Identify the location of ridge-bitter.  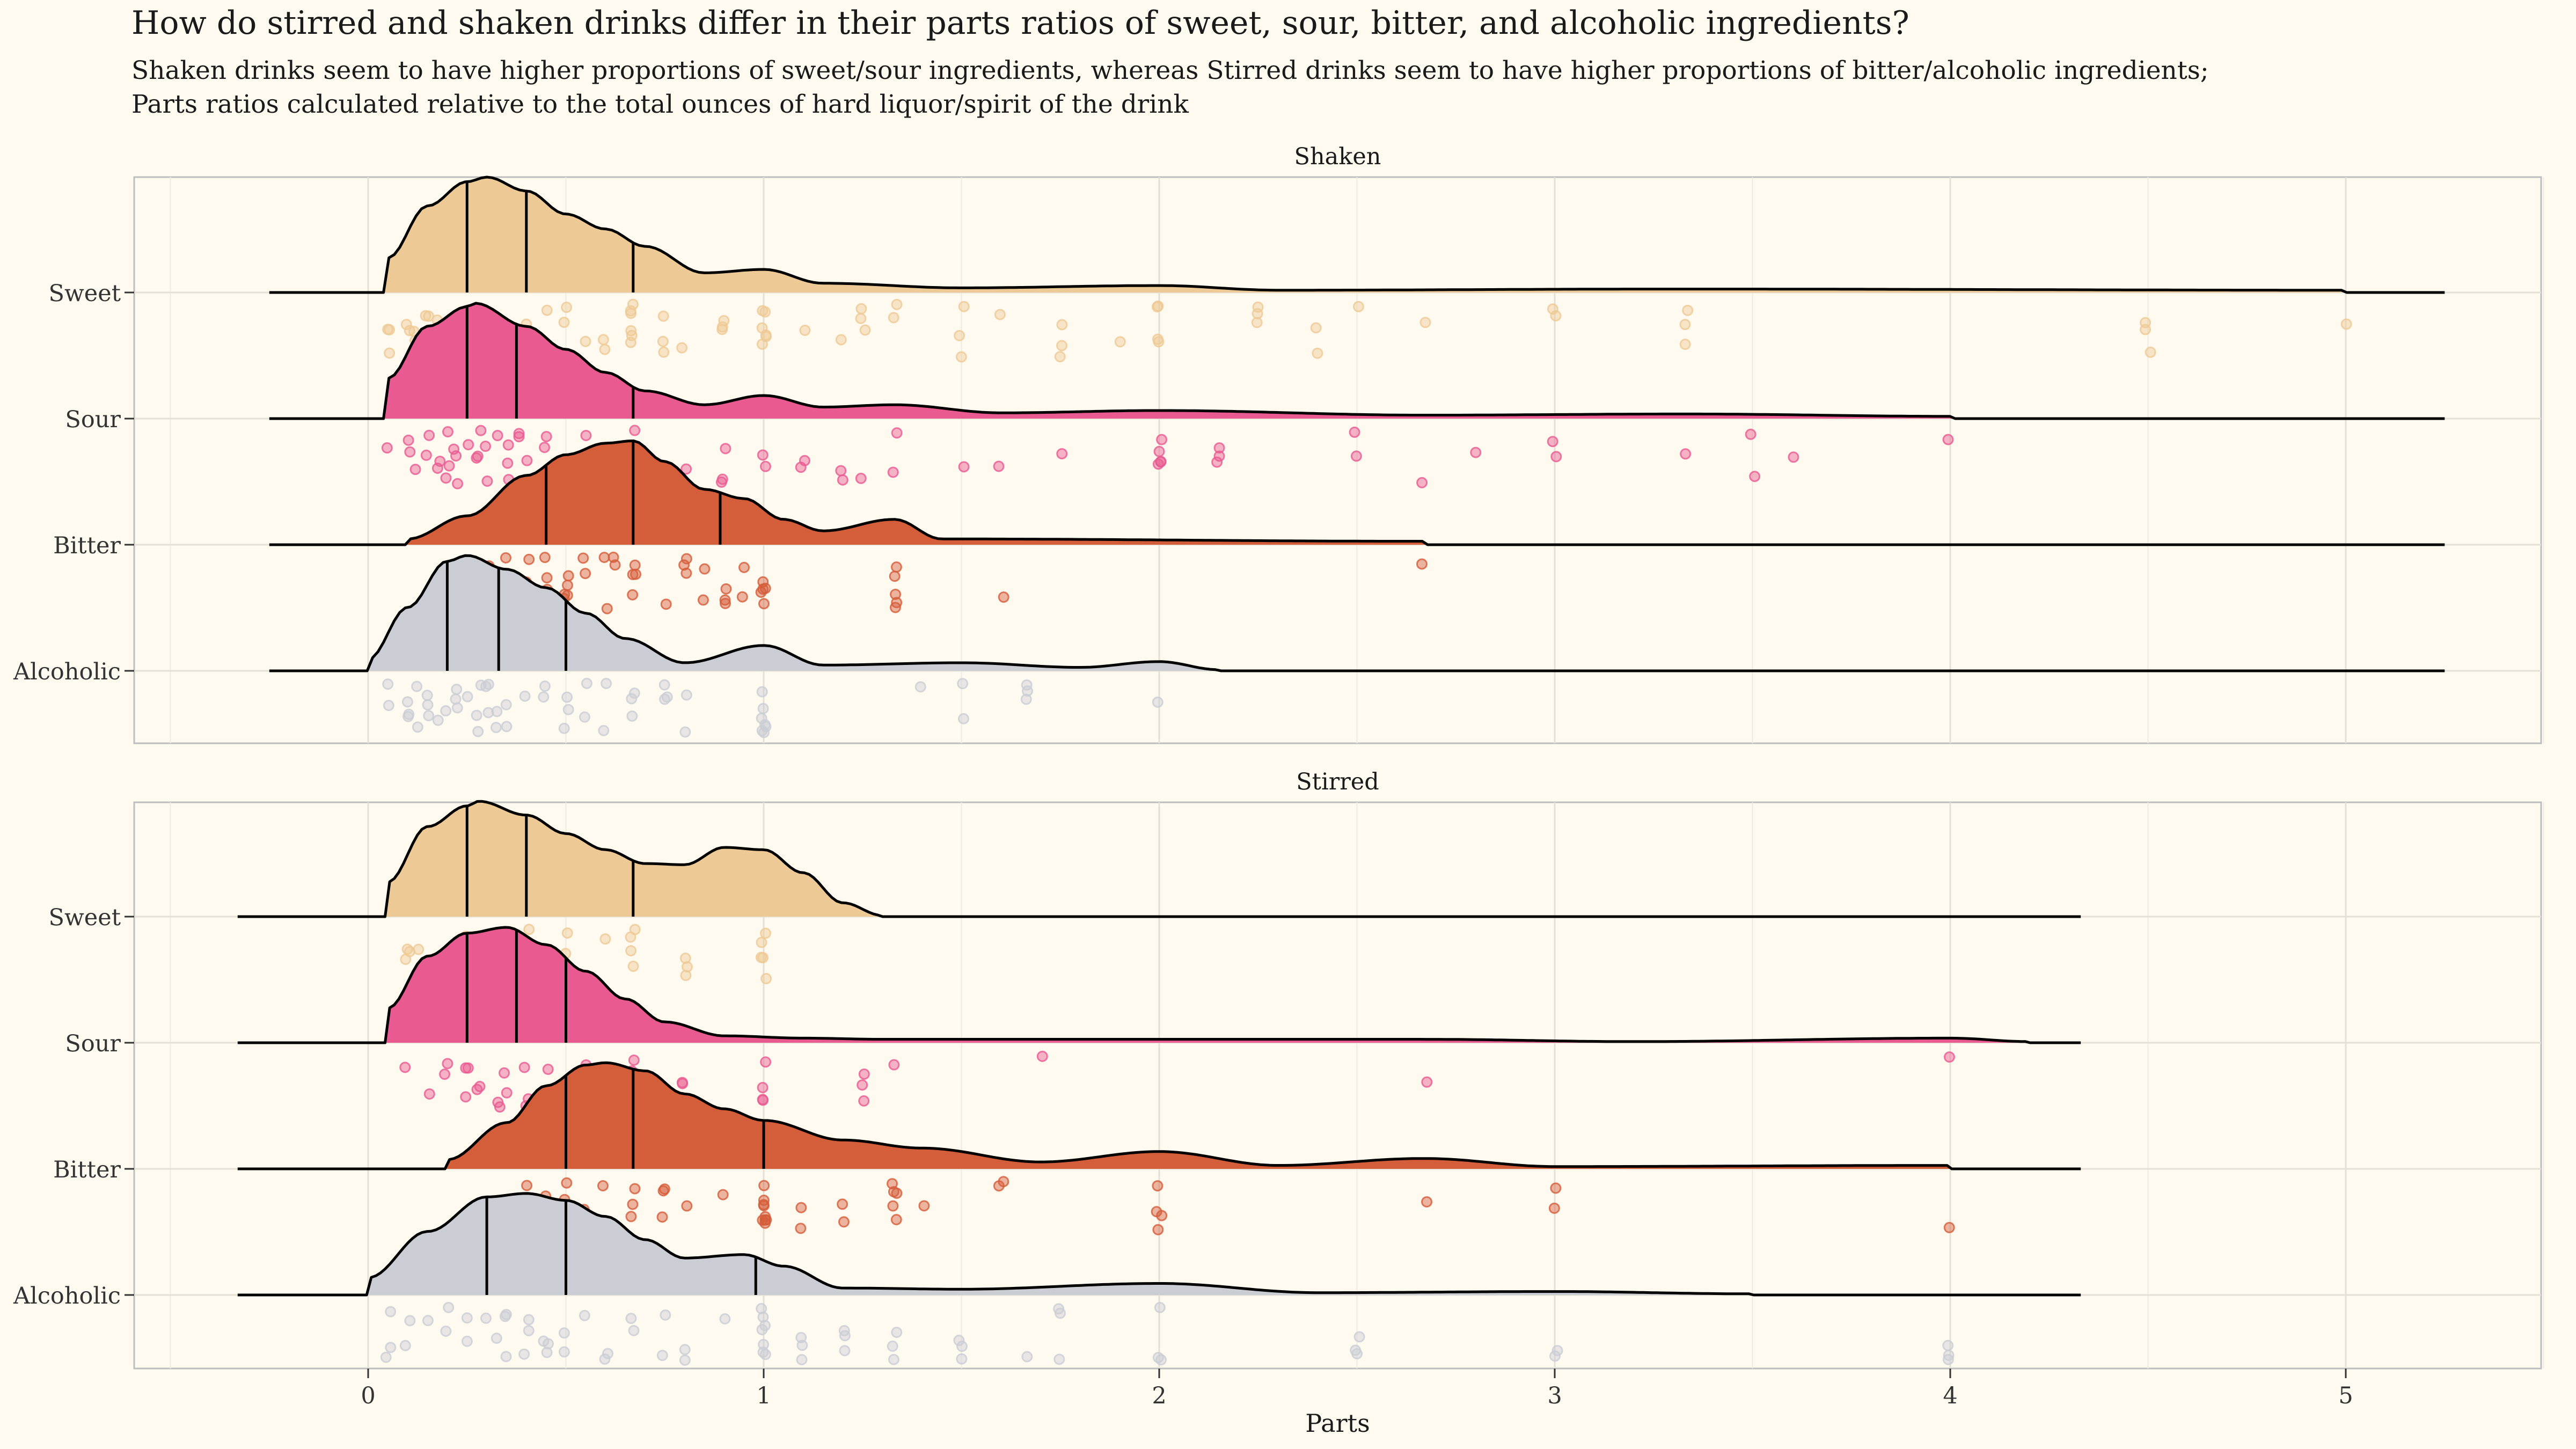
(1357, 527).